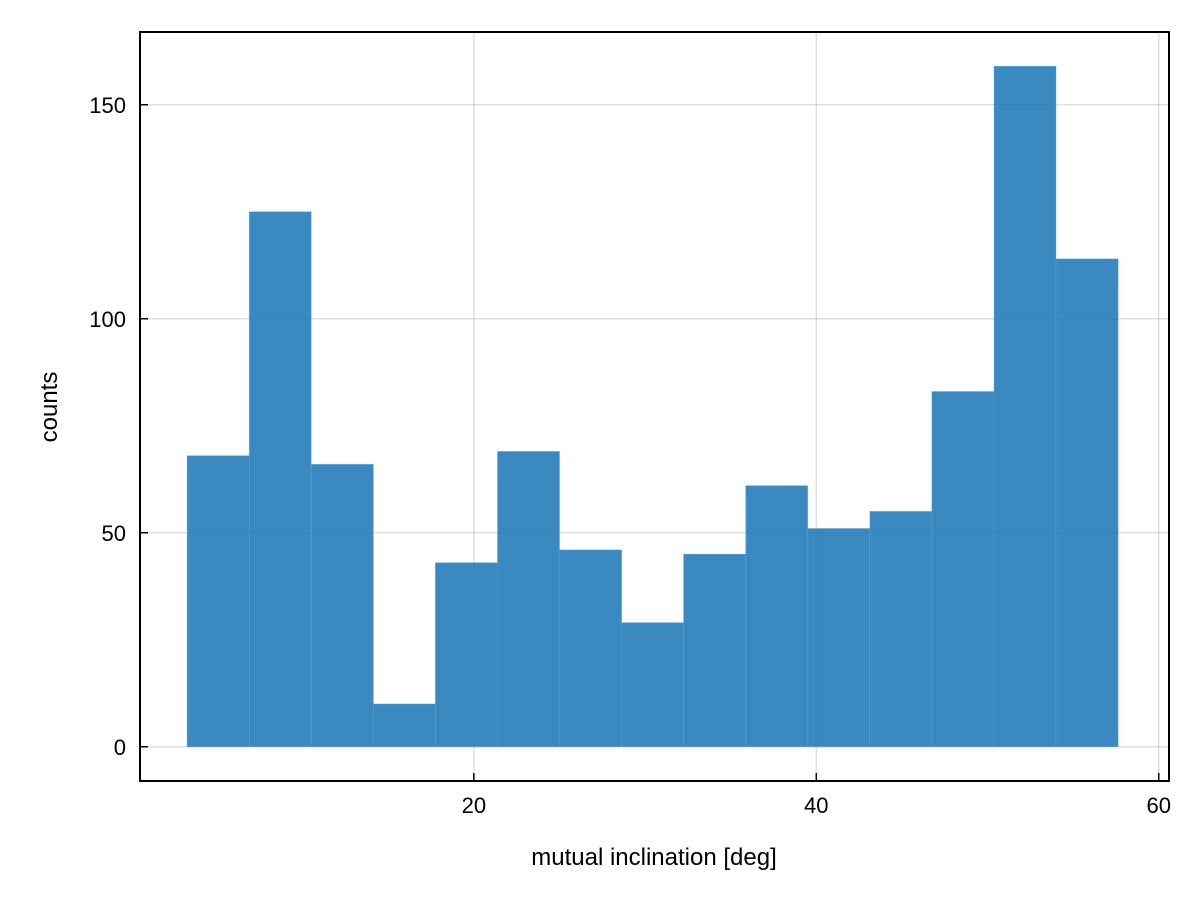  I want to click on y-tick-label: 50, so click(114, 533).